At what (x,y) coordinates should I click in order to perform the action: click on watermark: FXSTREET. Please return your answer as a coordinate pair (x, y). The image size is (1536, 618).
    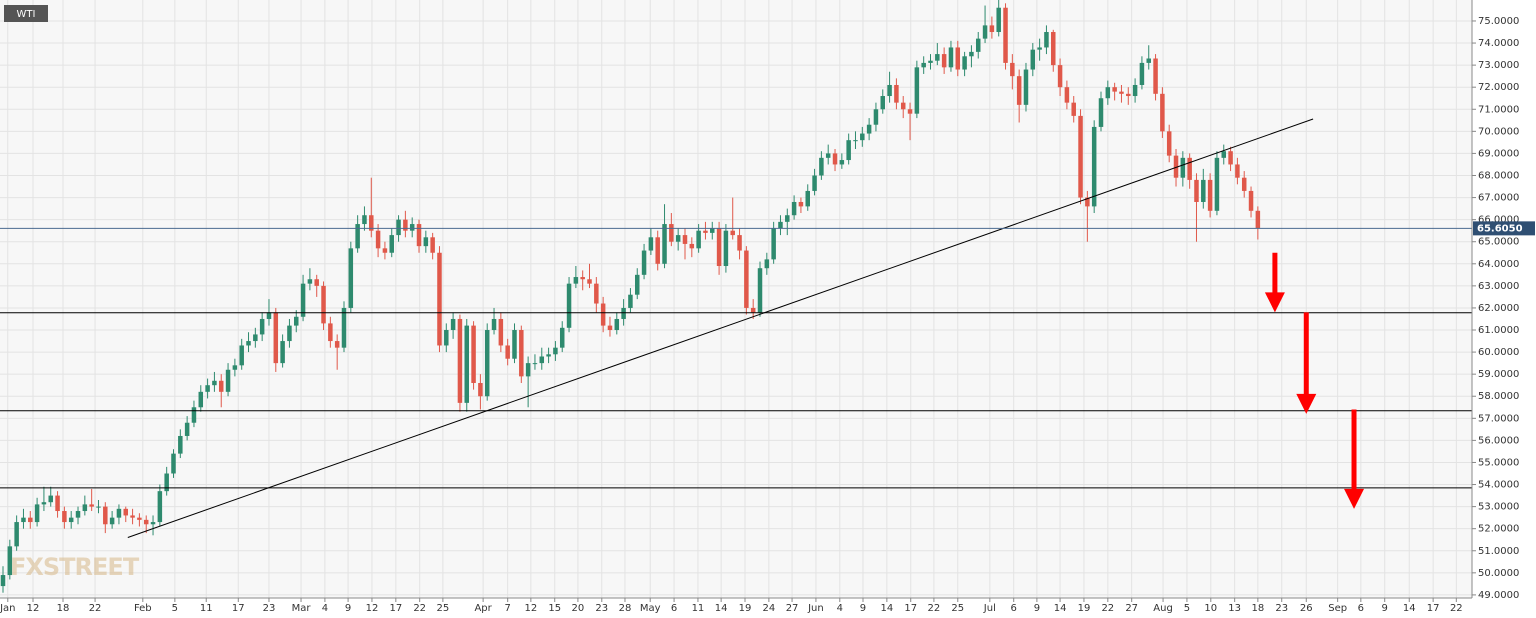
    Looking at the image, I should click on (75, 567).